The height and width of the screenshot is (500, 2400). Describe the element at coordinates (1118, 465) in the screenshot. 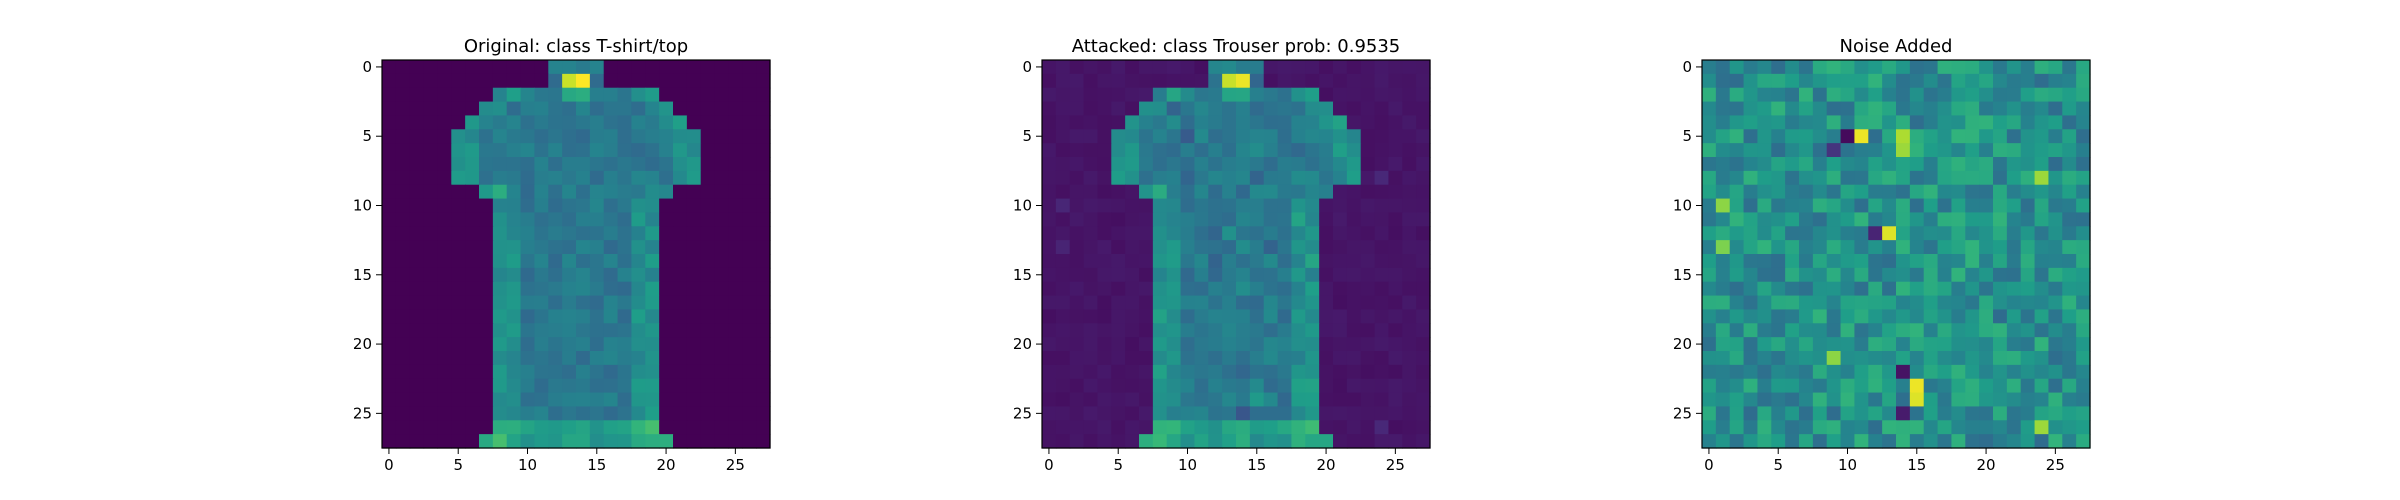

I see `x-tick-label: 5` at that location.